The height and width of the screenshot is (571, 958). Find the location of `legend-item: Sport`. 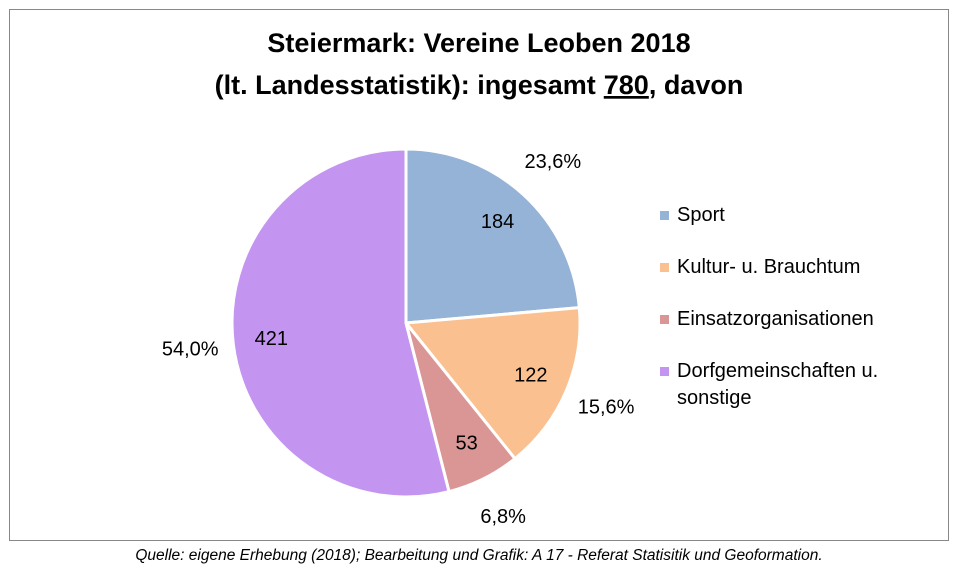

legend-item: Sport is located at coordinates (797, 215).